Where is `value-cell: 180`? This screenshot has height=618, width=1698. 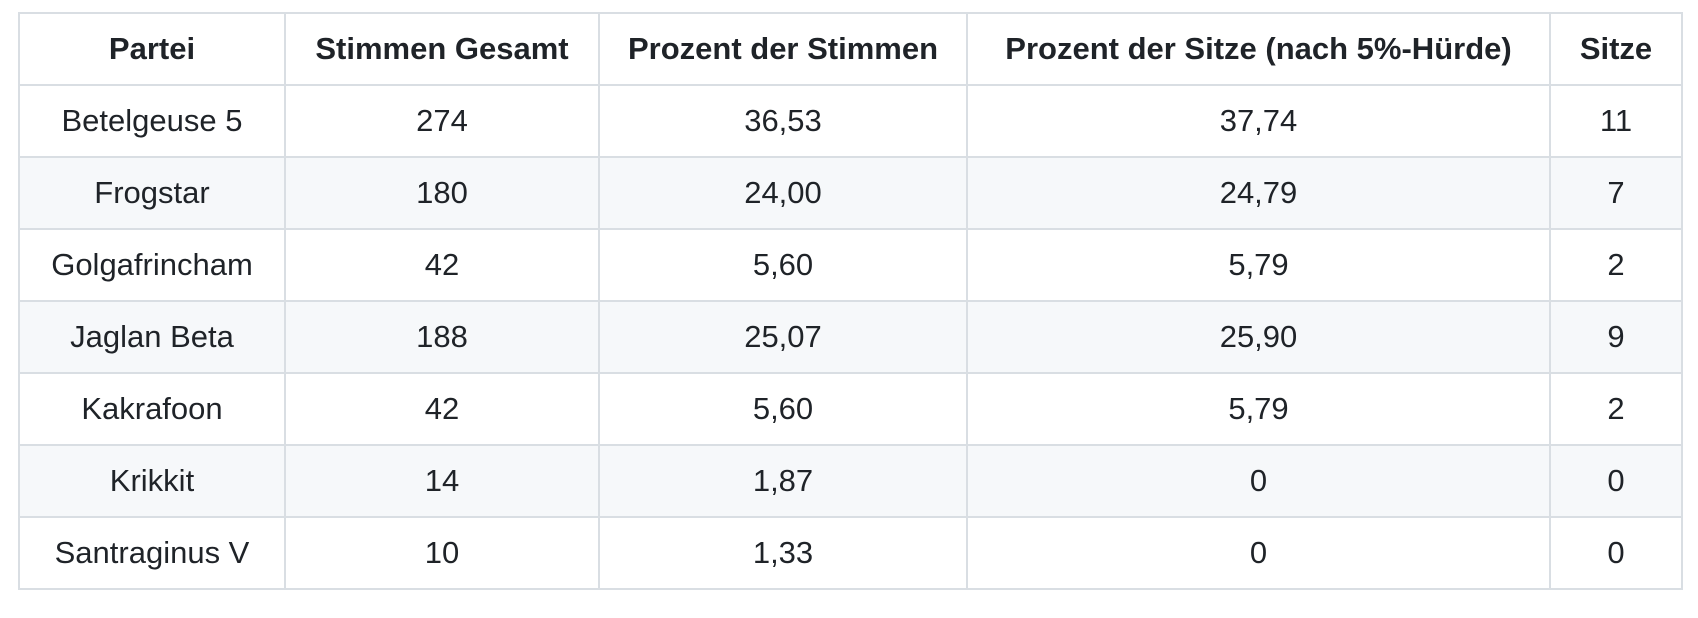 value-cell: 180 is located at coordinates (442, 193).